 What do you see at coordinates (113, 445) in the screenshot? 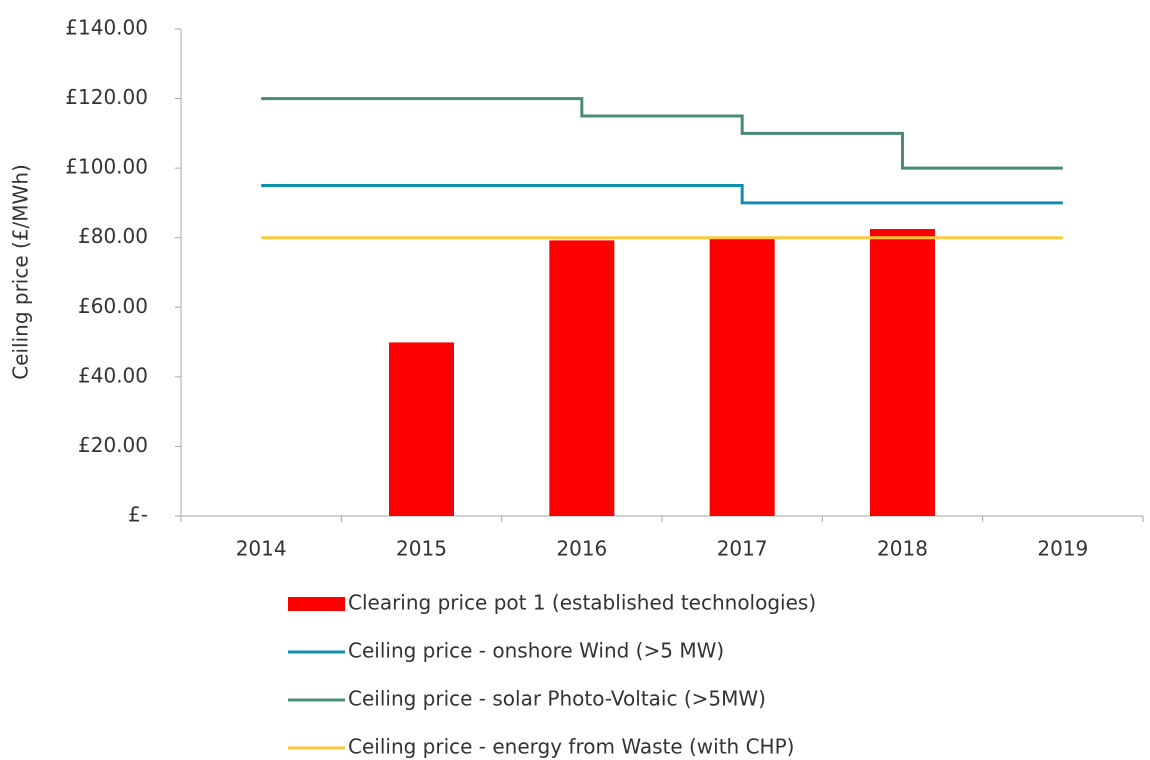
I see `y-tick-label: £20.00` at bounding box center [113, 445].